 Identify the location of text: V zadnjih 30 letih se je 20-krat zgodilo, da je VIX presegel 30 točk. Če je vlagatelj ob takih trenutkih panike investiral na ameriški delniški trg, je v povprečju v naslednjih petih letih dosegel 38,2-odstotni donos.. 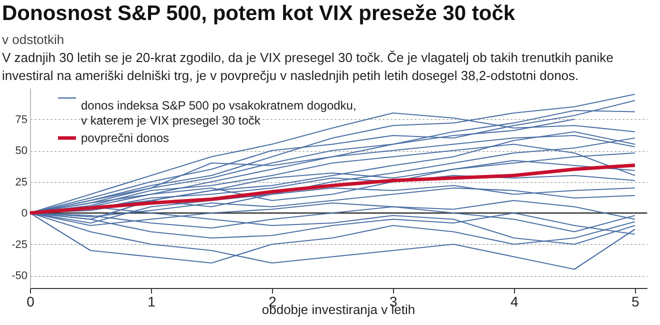
(308, 66).